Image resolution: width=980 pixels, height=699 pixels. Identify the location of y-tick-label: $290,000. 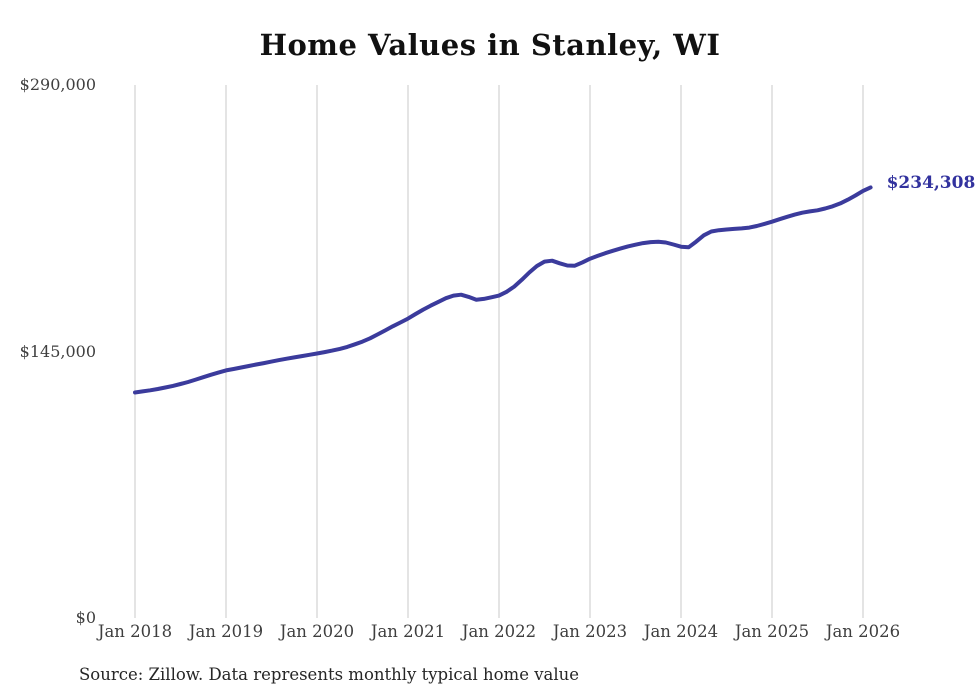
(57, 84).